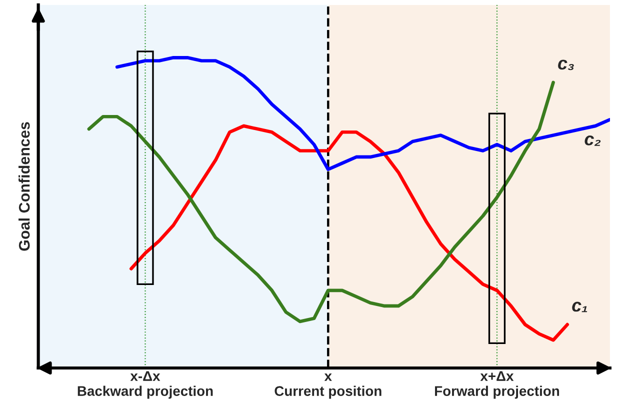 The width and height of the screenshot is (618, 408). I want to click on x-tick-label: x Current position, so click(328, 386).